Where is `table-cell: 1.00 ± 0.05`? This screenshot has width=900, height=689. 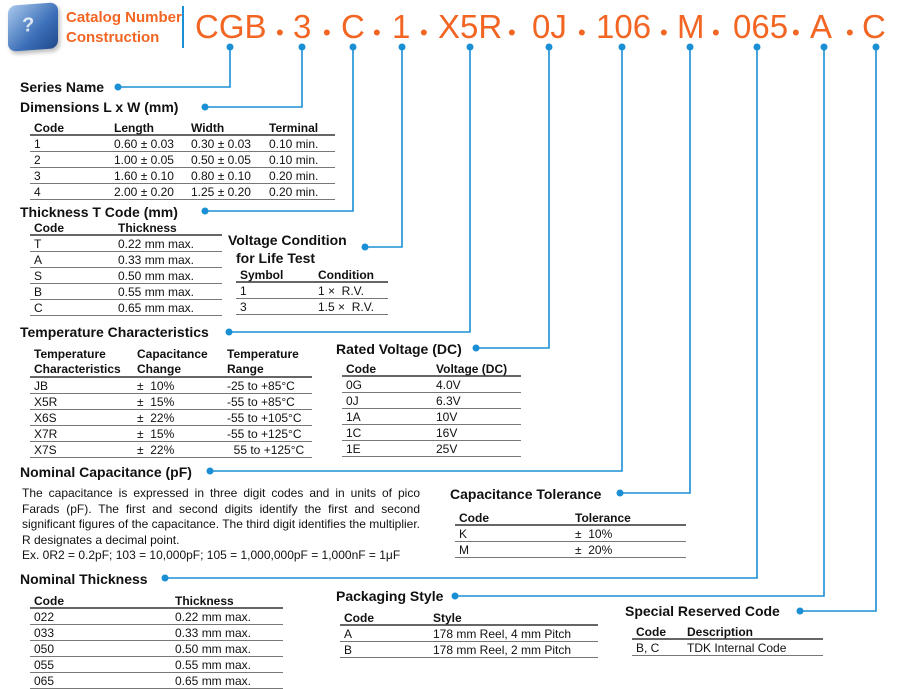 table-cell: 1.00 ± 0.05 is located at coordinates (144, 160).